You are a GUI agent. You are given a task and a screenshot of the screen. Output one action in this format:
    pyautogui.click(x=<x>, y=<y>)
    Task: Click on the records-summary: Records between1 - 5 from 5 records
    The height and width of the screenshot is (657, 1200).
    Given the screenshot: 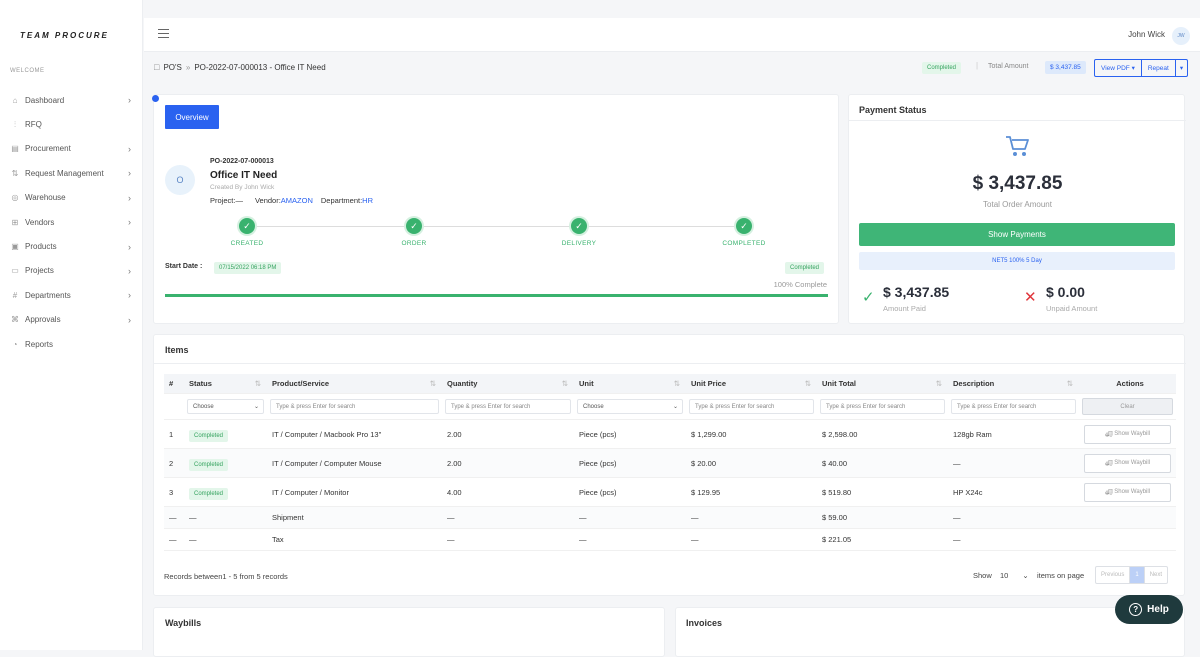 What is the action you would take?
    pyautogui.click(x=226, y=576)
    